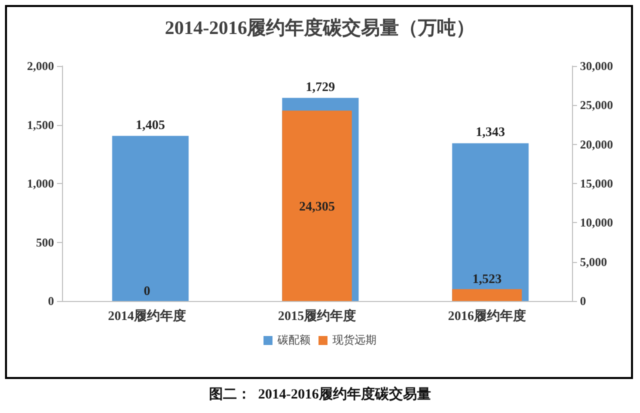  I want to click on y2-tick-label: 20,000, so click(596, 144).